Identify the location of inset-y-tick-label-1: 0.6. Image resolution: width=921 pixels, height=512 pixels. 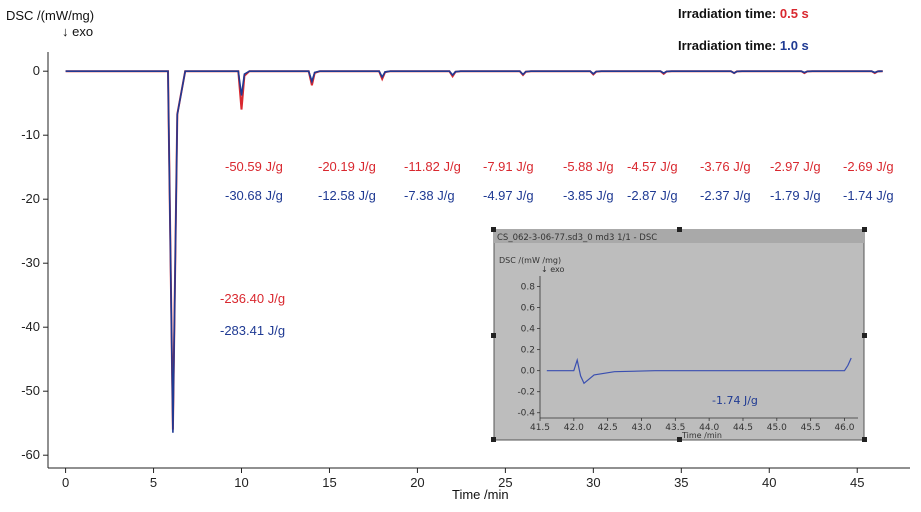
(528, 309).